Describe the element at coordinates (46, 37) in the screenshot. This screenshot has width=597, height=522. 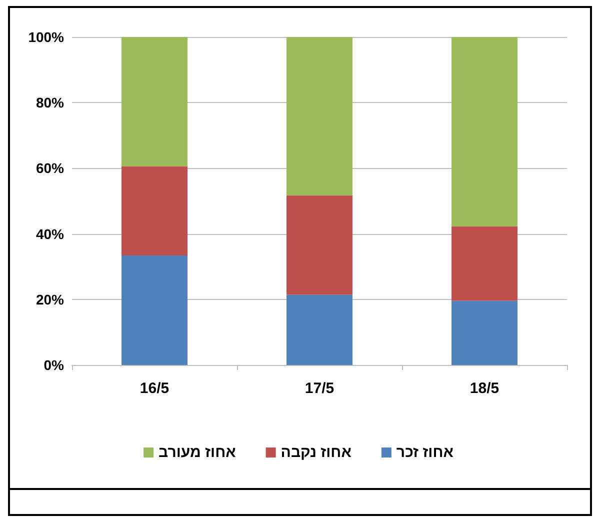
I see `y-tick-label: 100%` at that location.